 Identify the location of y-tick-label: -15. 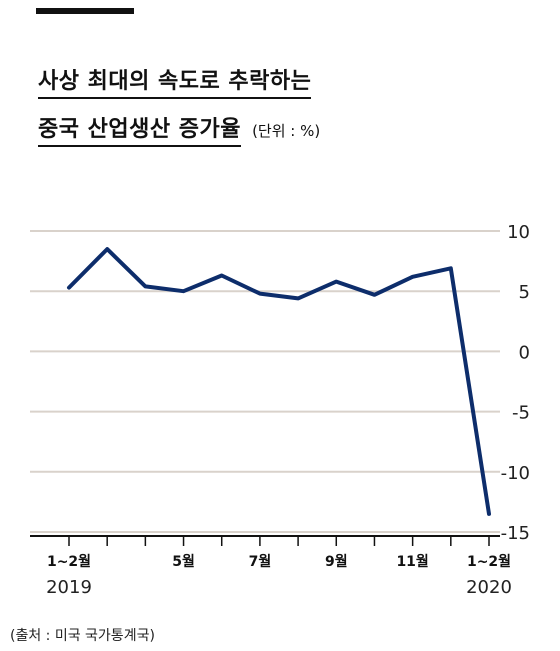
(515, 533).